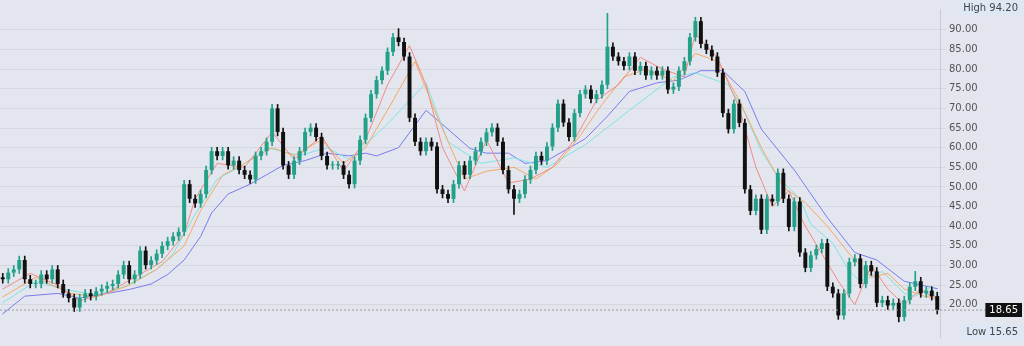 This screenshot has width=1024, height=346. I want to click on y-tick-label: 70.00, so click(963, 107).